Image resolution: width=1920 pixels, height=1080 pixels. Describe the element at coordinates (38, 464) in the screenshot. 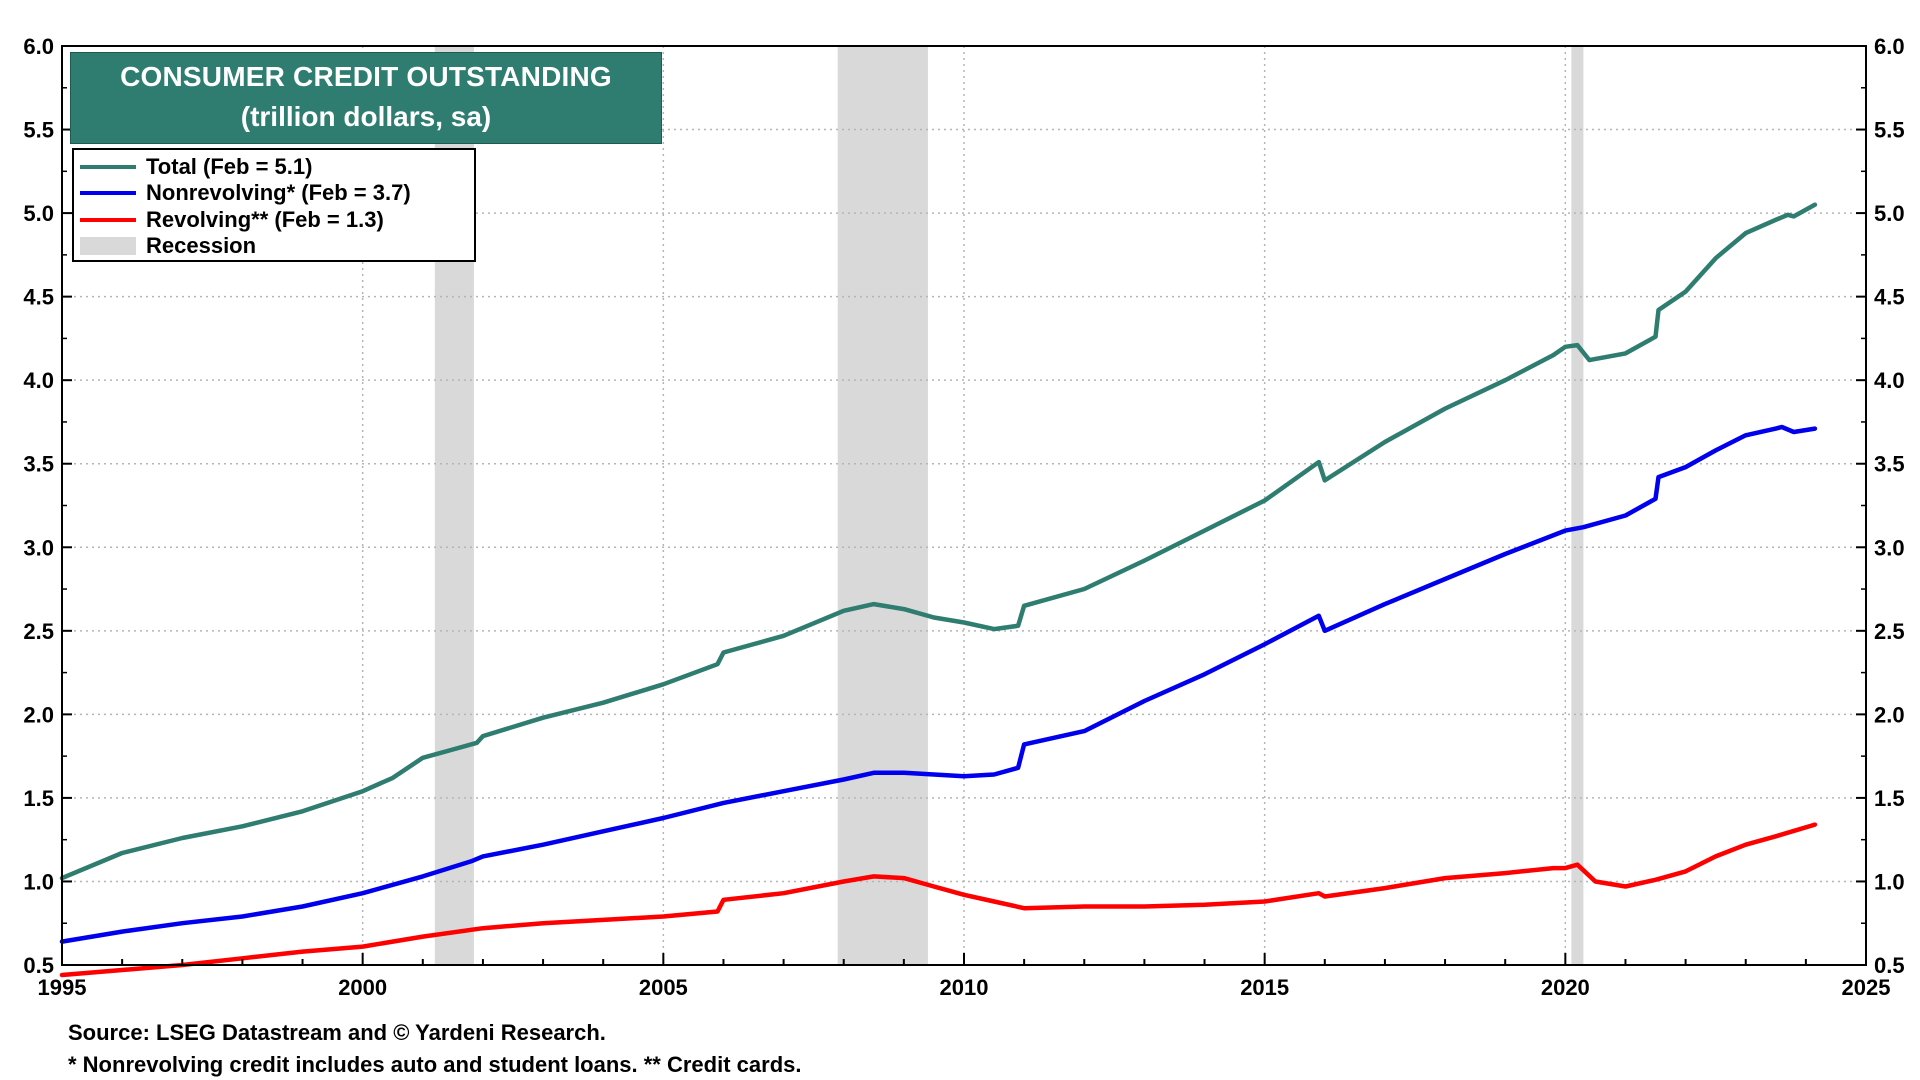

I see `y-tick-label-left-6: 3.5` at that location.